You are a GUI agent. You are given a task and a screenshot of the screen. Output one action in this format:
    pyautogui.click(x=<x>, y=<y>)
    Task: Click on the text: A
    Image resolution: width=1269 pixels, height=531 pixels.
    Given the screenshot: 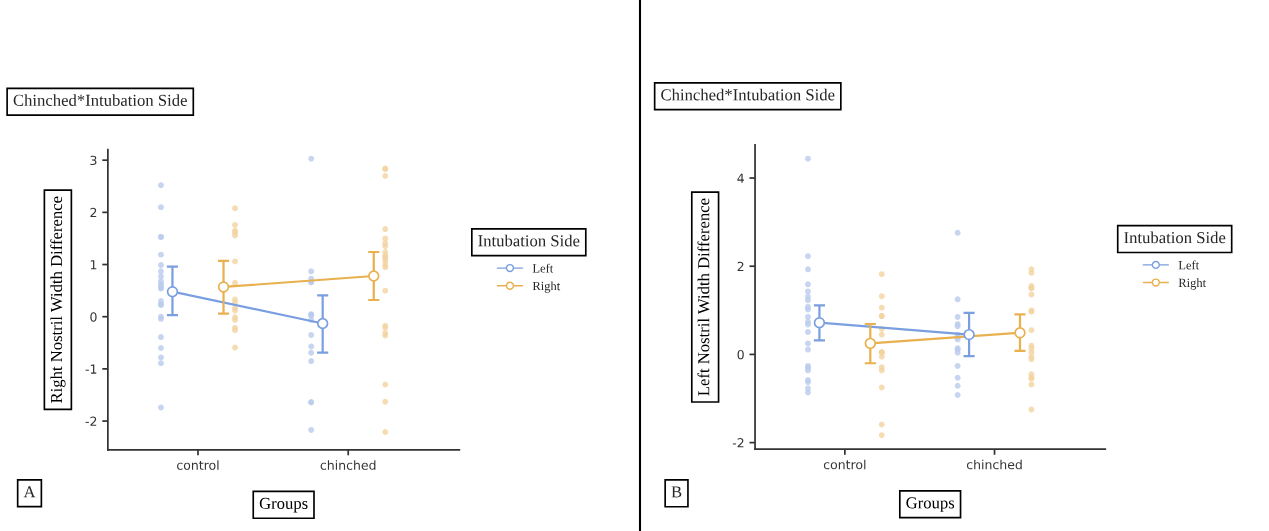 What is the action you would take?
    pyautogui.click(x=29, y=492)
    